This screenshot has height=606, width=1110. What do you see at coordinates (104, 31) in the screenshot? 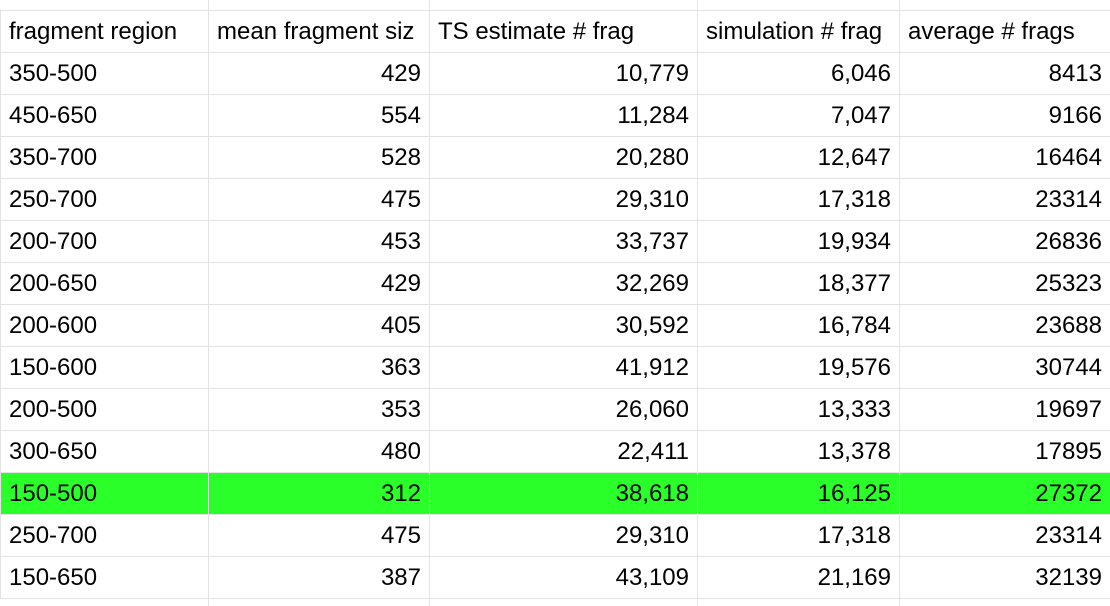
I see `header-cell-fragment-region: fragment region` at bounding box center [104, 31].